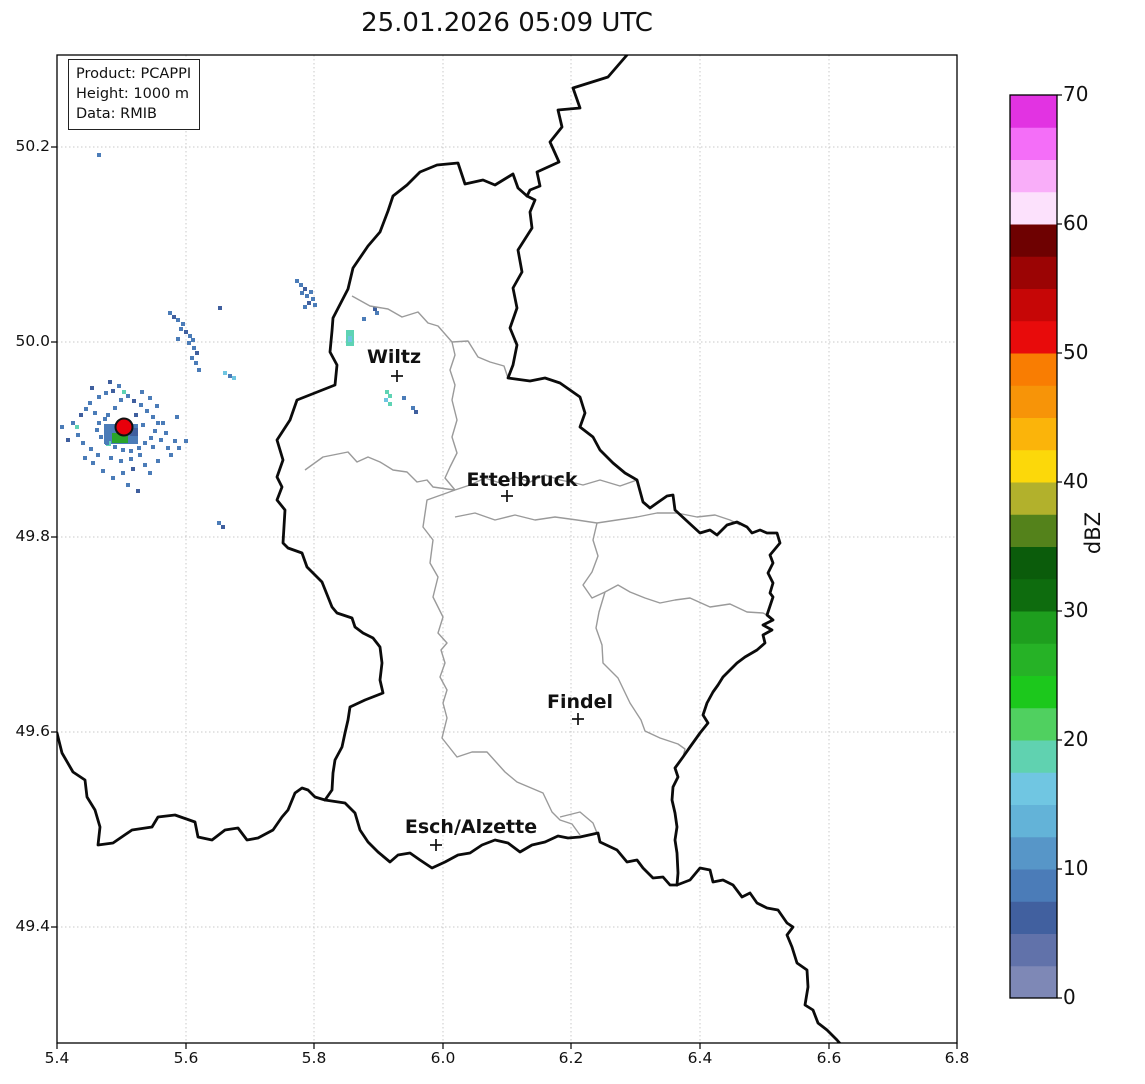  Describe the element at coordinates (471, 827) in the screenshot. I see `city-label-esch-alzette: Esch/Alzette` at that location.